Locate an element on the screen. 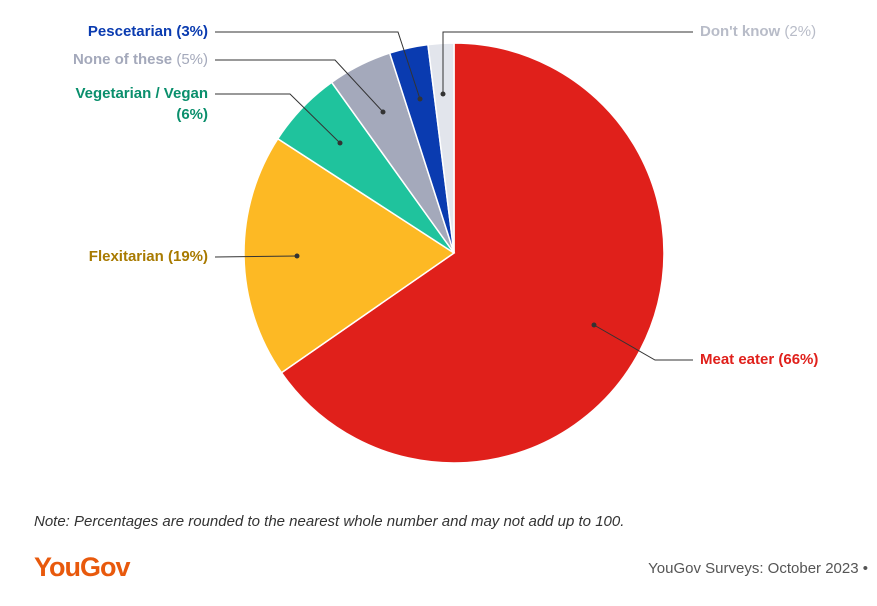  slice-label: Vegetarian / Vegan is located at coordinates (141, 93).